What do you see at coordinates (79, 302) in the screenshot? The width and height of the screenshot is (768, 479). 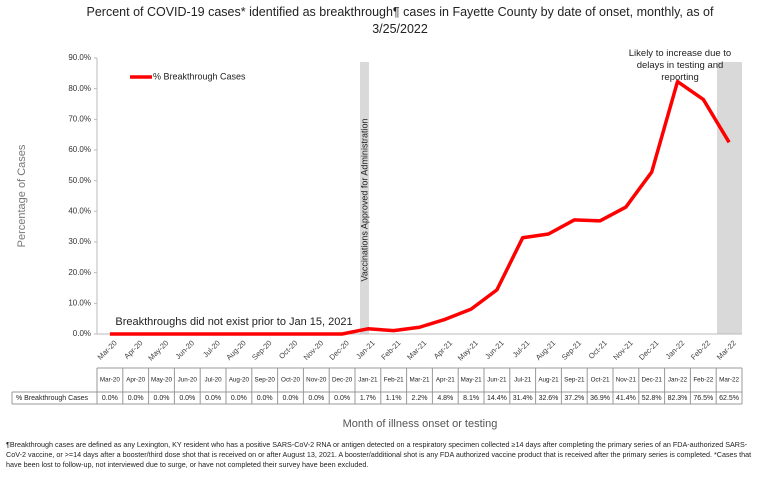 I see `y-tick-label: 10.0%` at bounding box center [79, 302].